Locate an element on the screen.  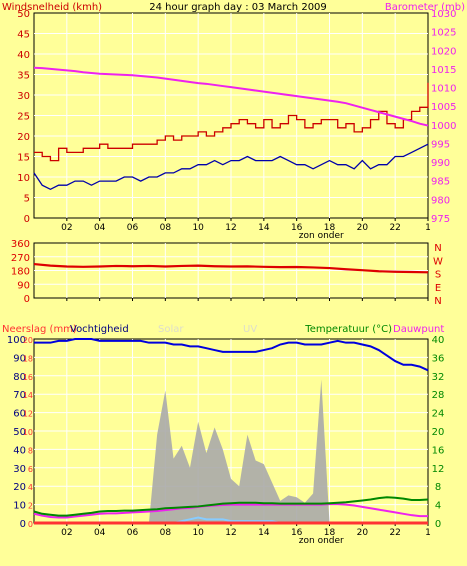
wind-x-tick-label: 16 is located at coordinates (297, 228).